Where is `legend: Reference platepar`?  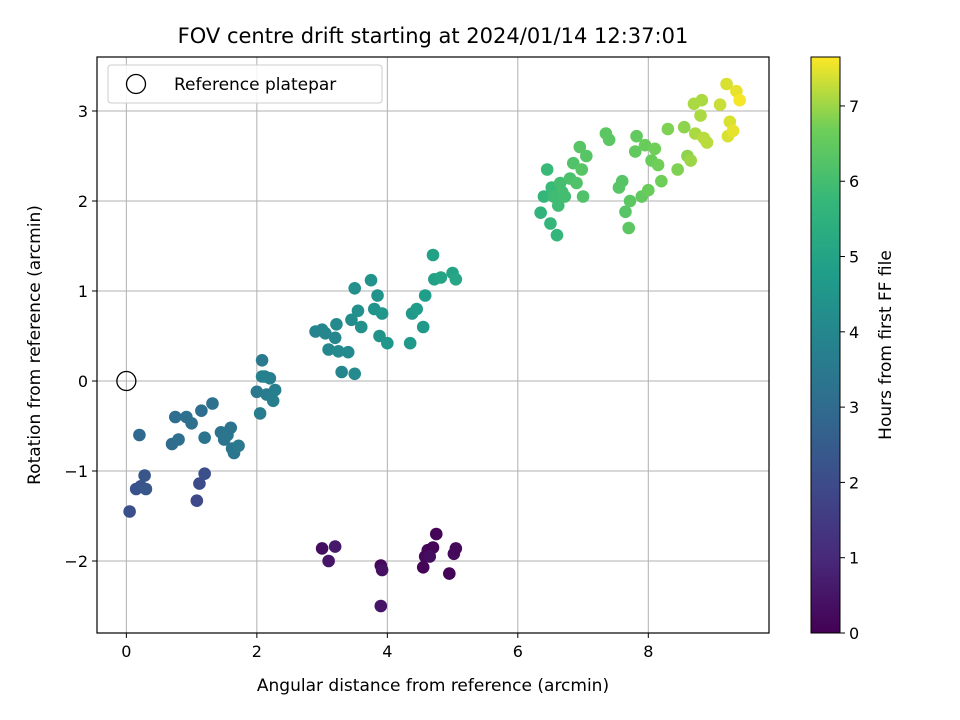
legend: Reference platepar is located at coordinates (245, 84).